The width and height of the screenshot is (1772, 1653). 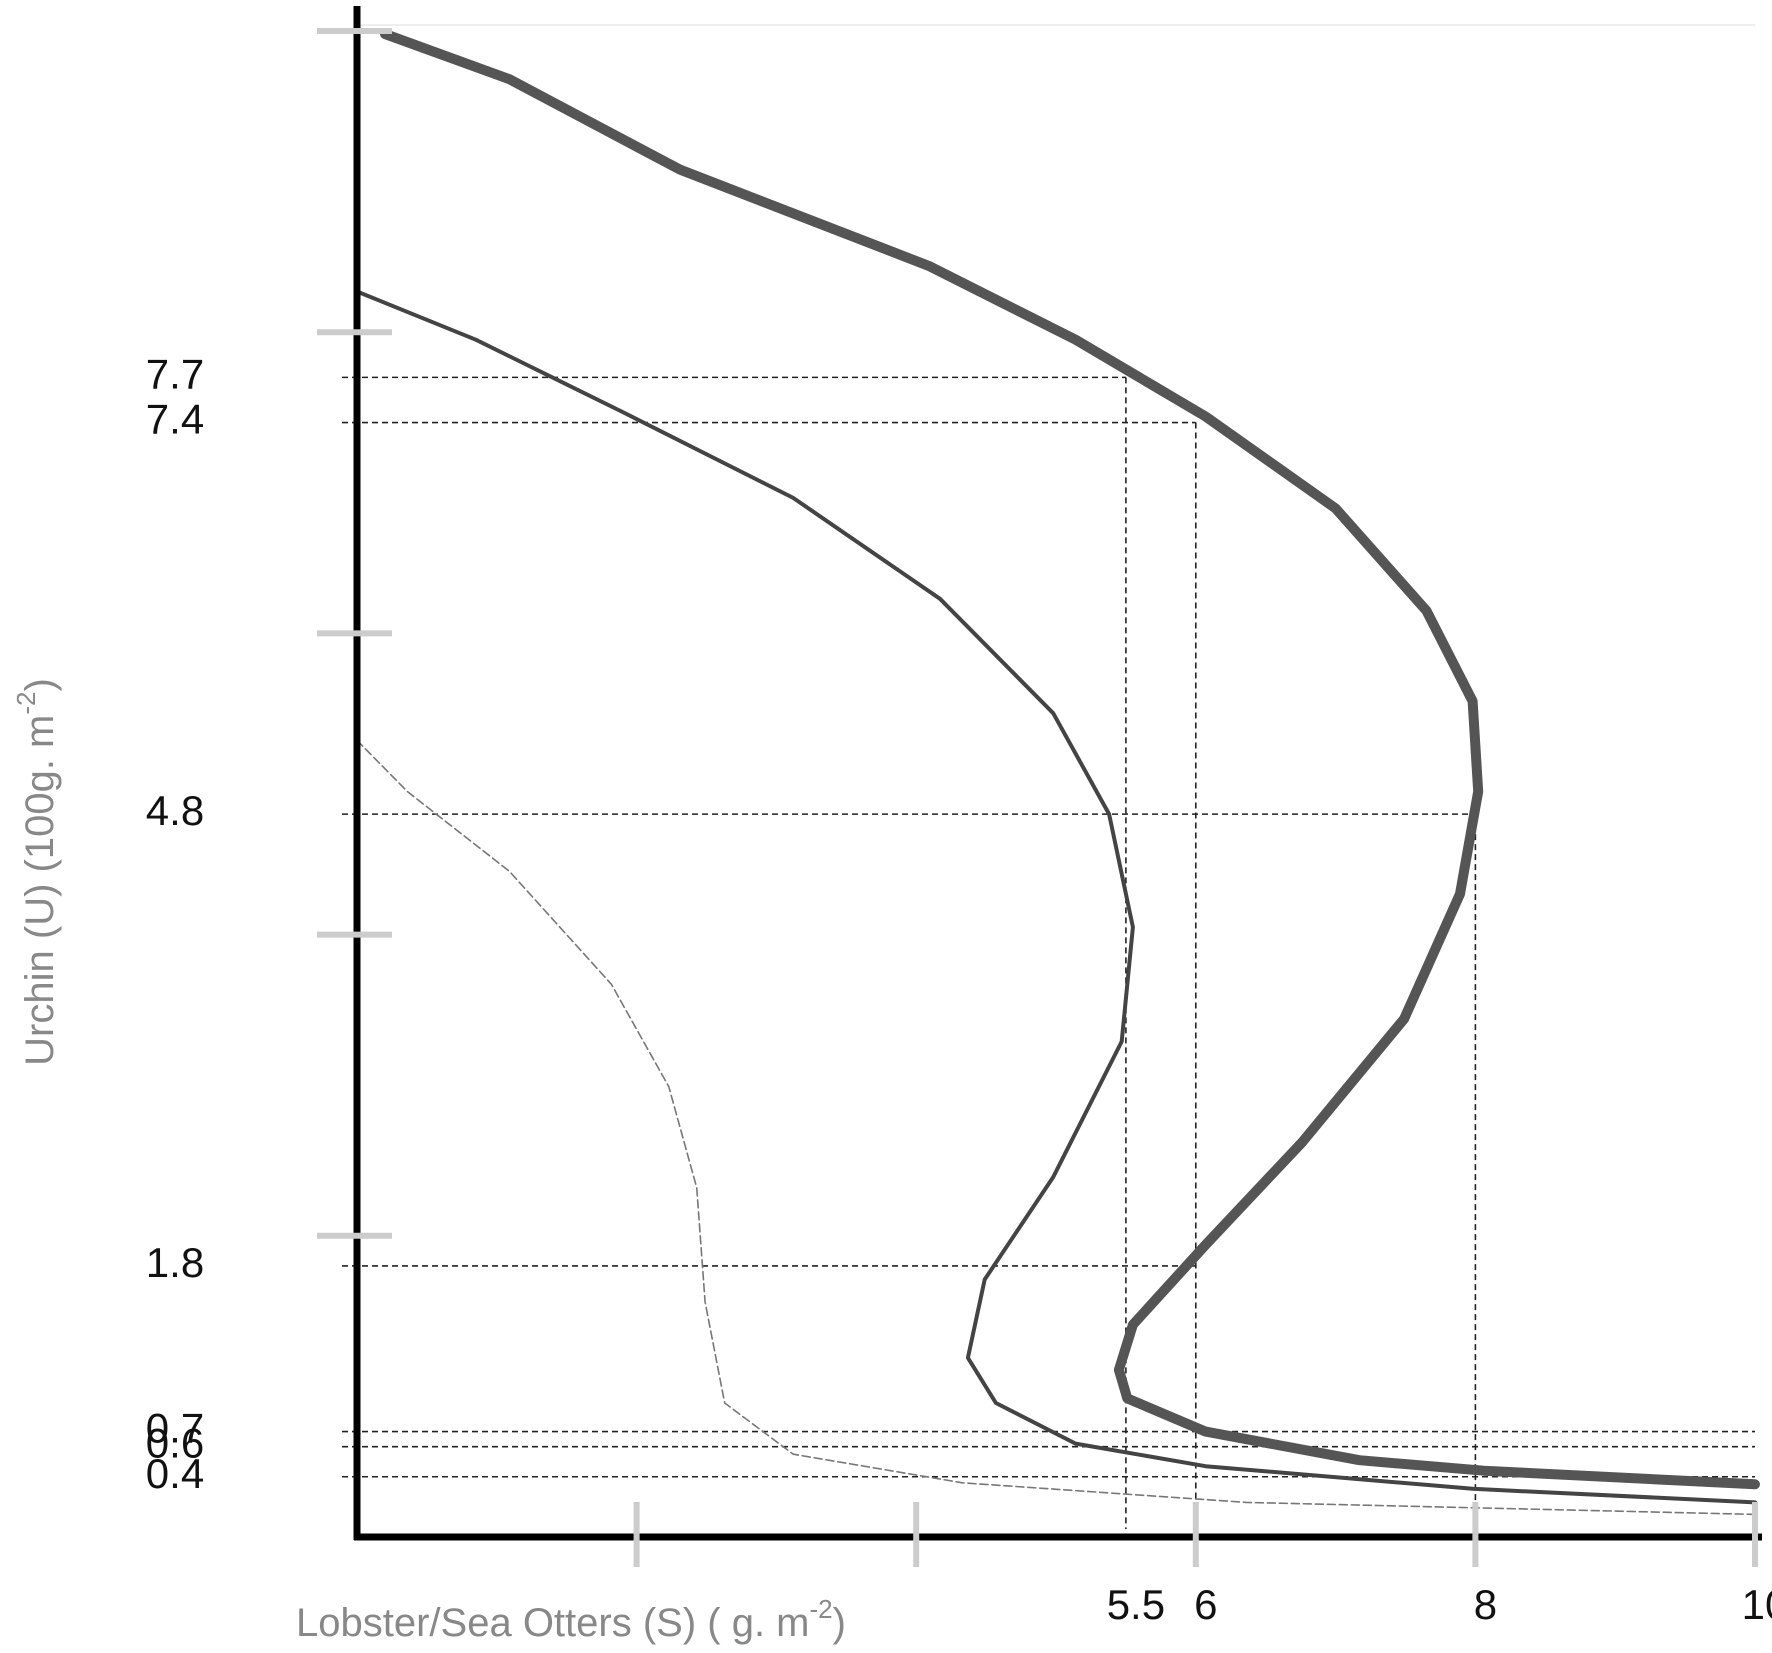 I want to click on y-label-text: Urchin (U) (100g. m, so click(x=40, y=890).